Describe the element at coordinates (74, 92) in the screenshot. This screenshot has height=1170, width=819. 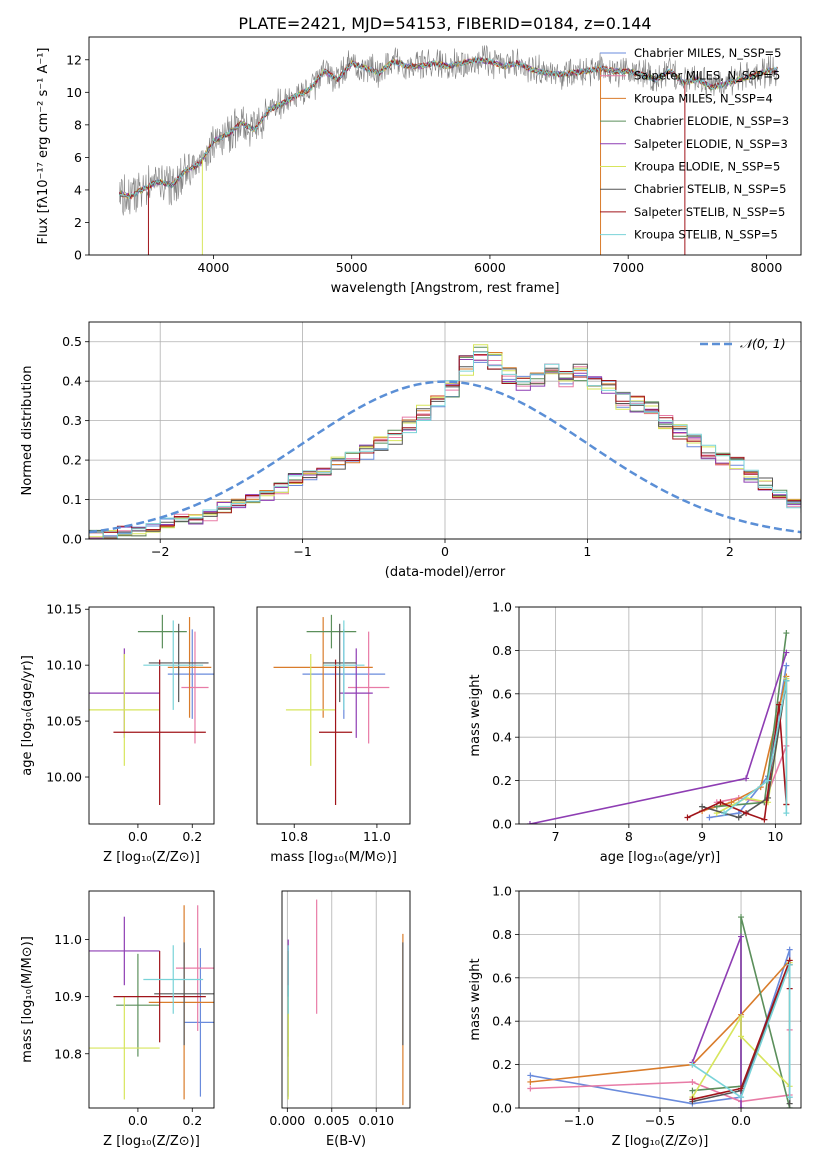
I see `y-tick-label: 10` at that location.